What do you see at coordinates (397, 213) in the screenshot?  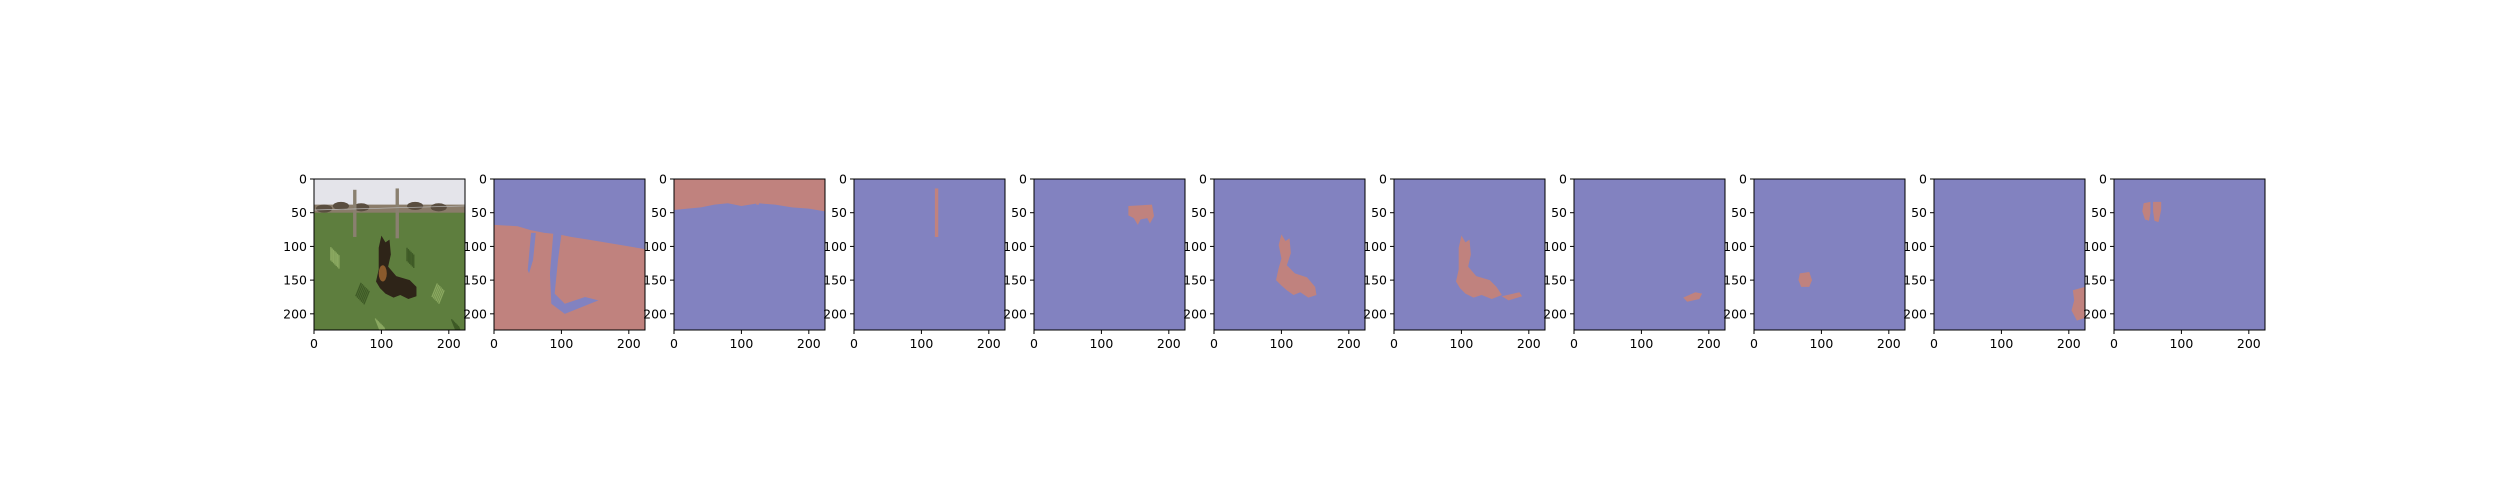 I see `photo-fence-post` at bounding box center [397, 213].